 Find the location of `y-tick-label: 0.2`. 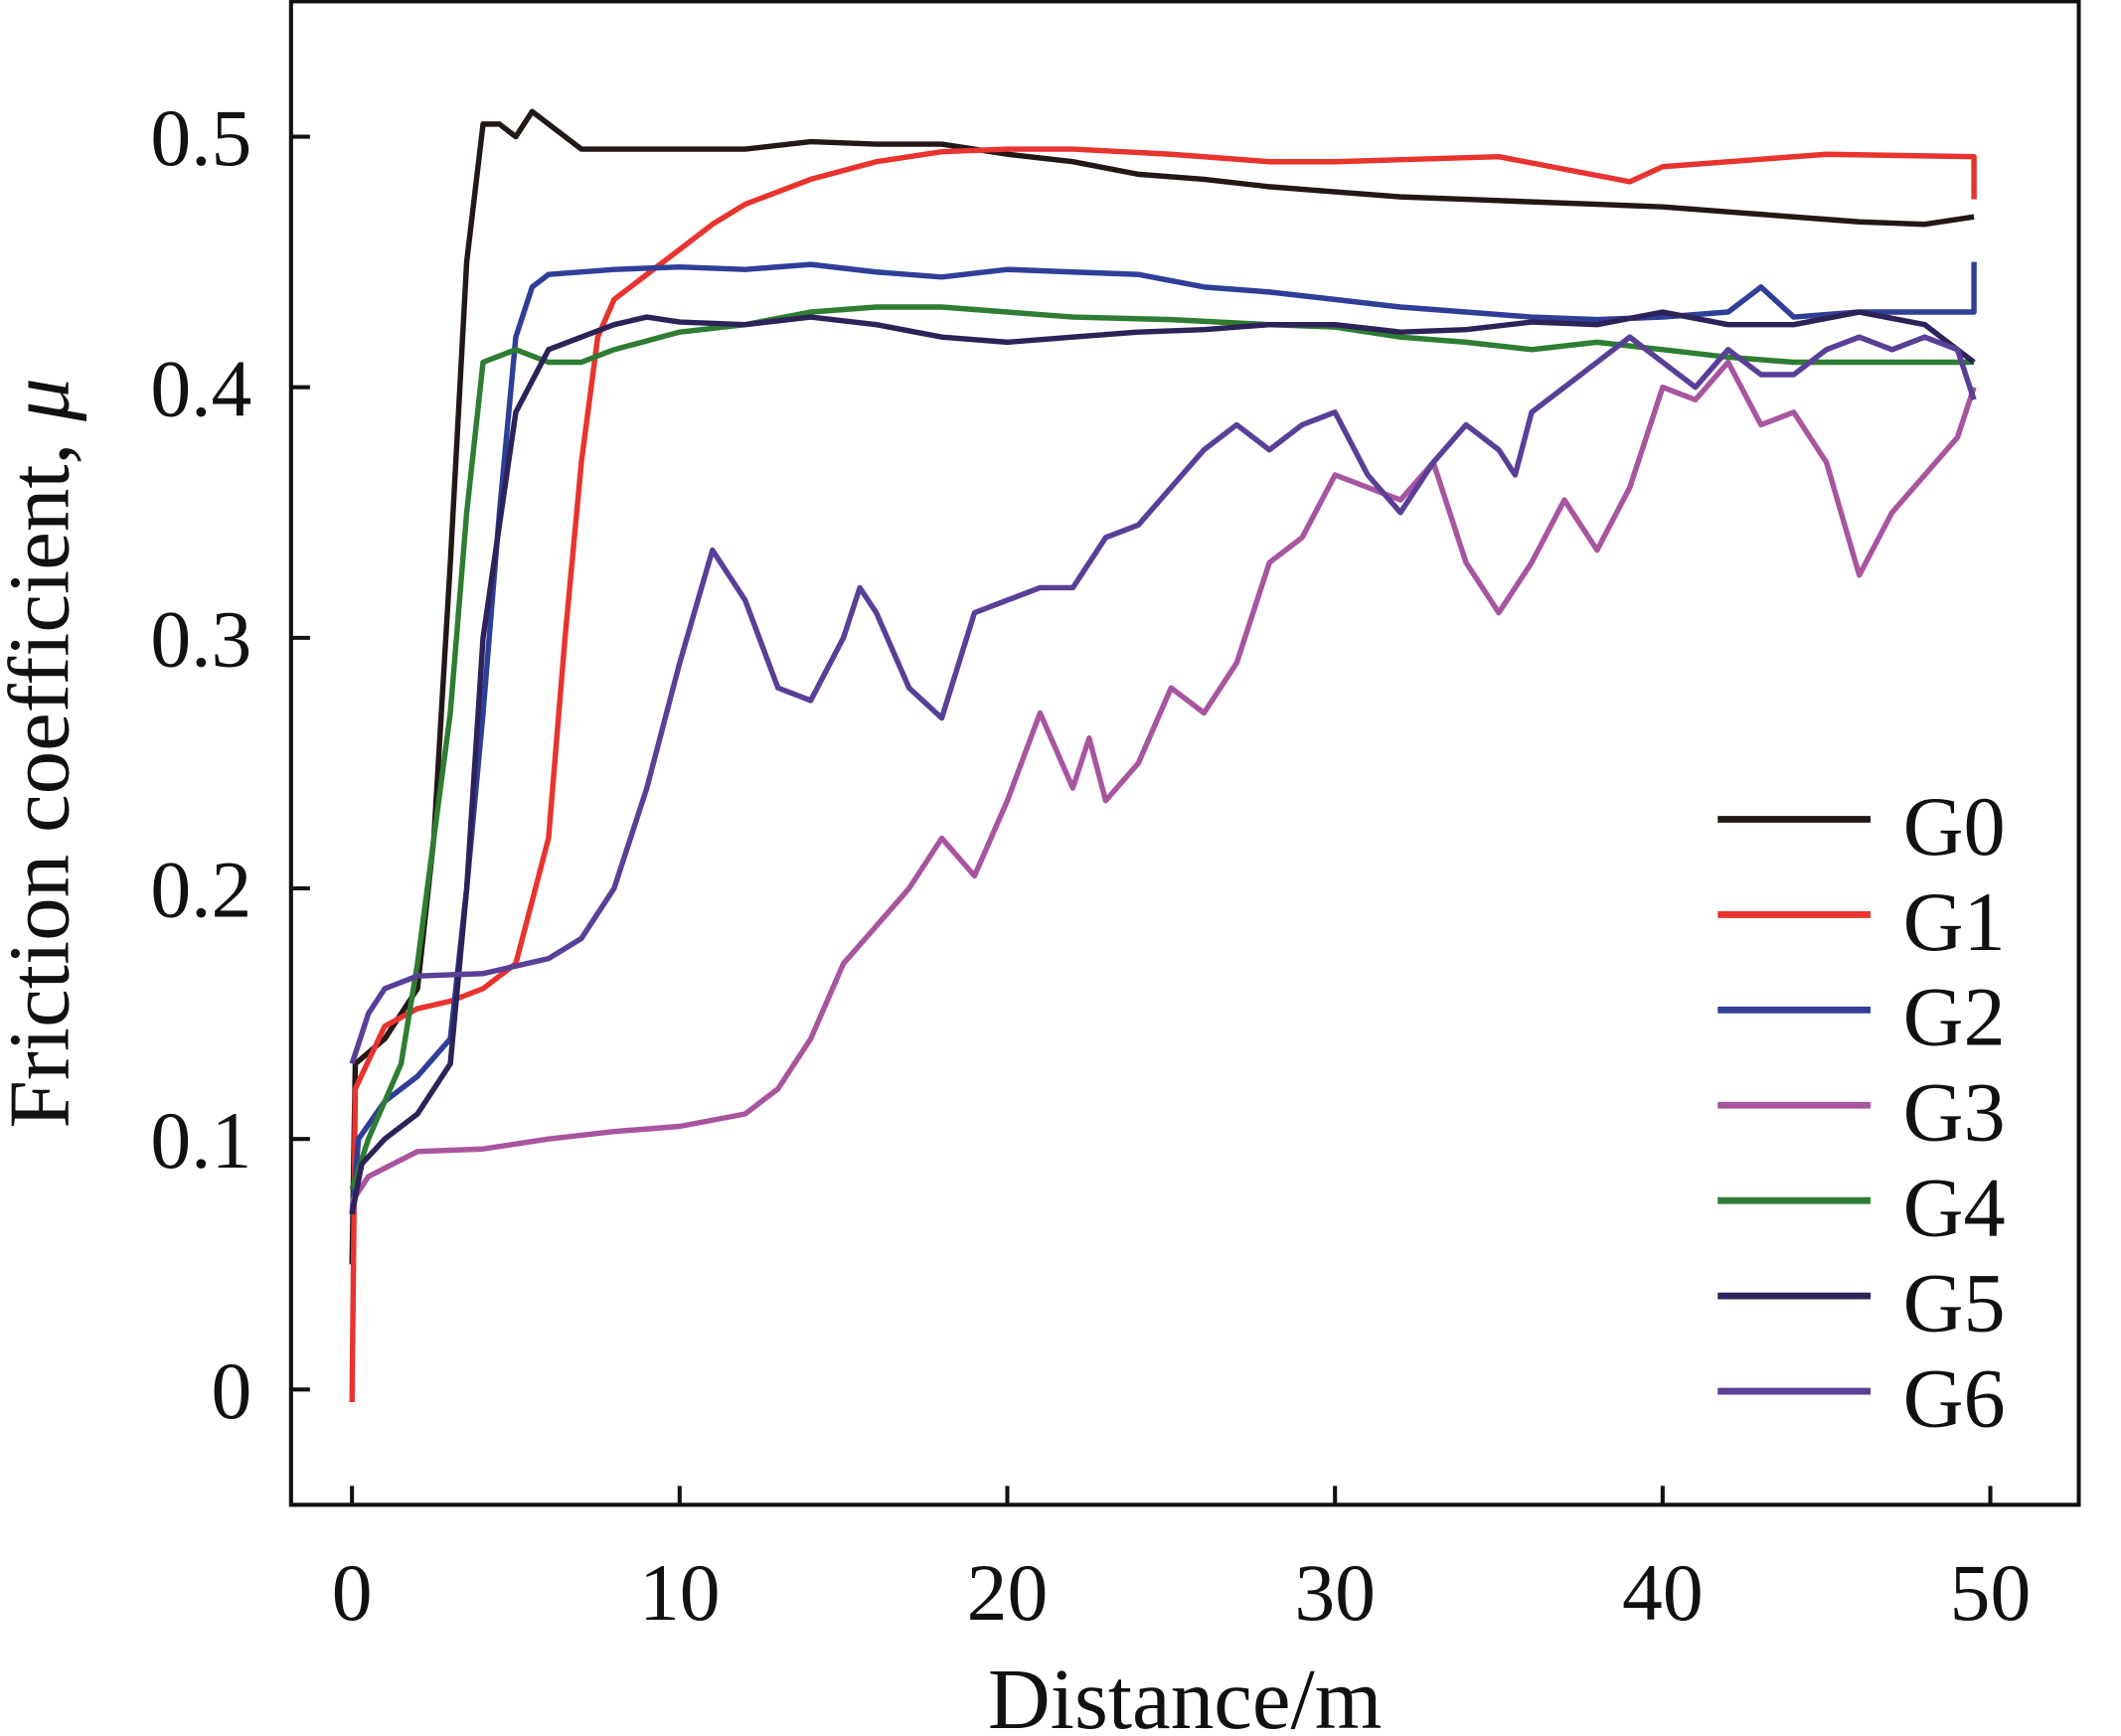

y-tick-label: 0.2 is located at coordinates (200, 890).